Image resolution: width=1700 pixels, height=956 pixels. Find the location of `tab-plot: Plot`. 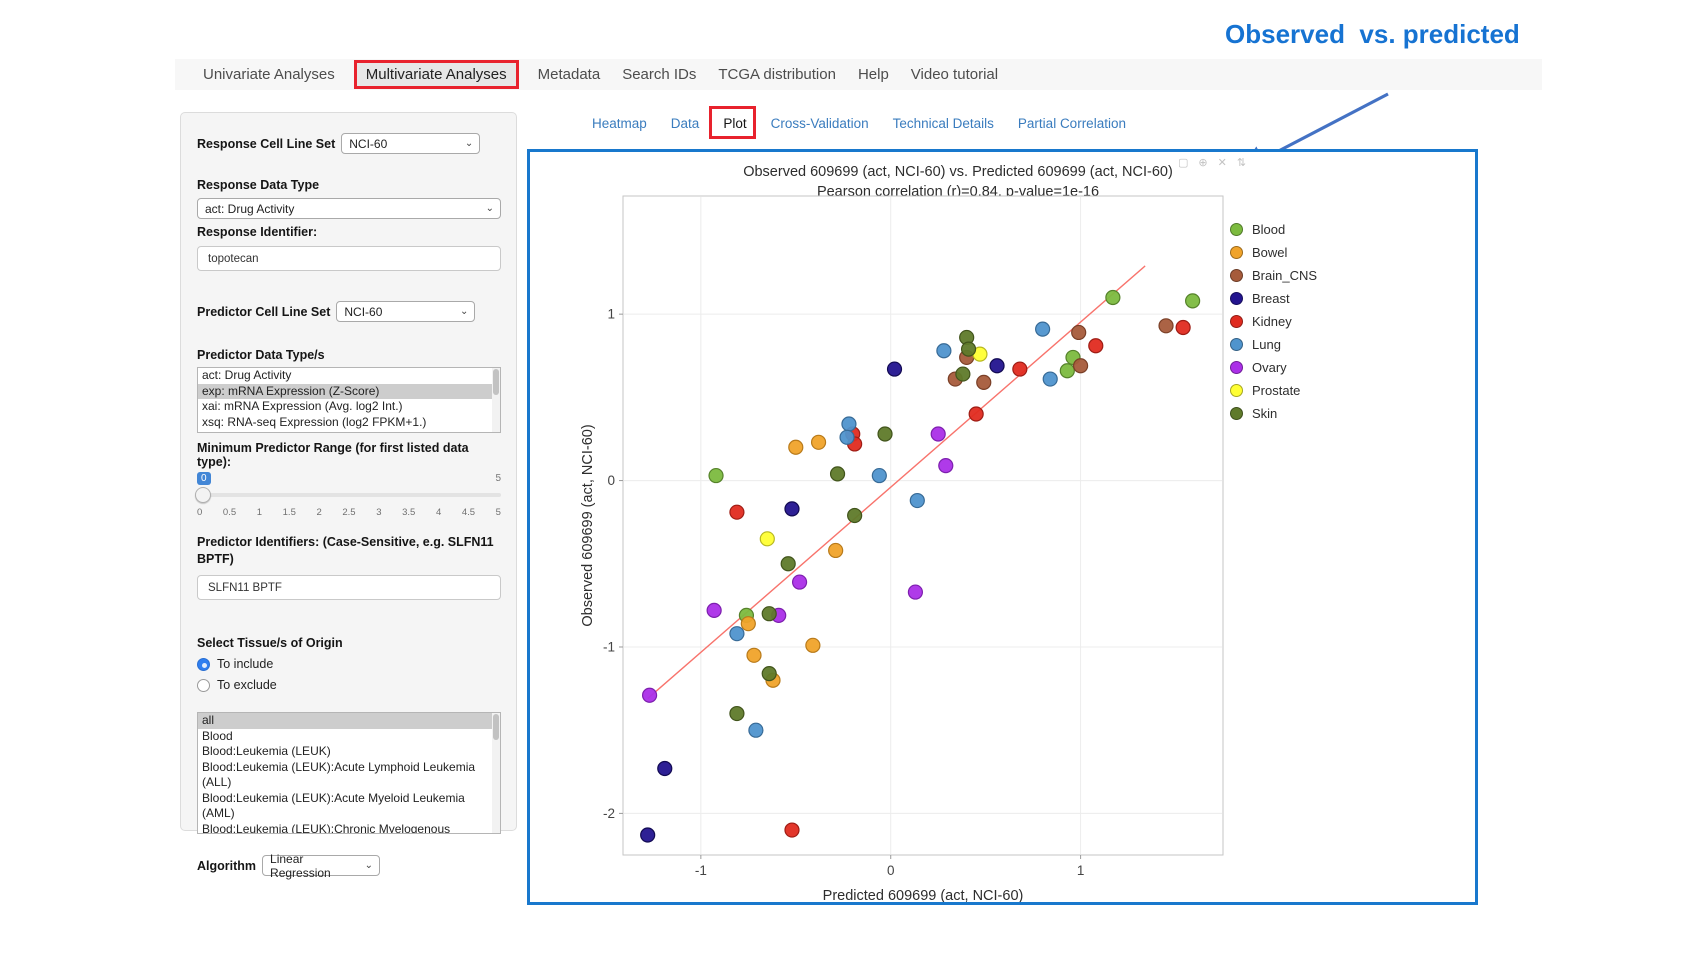

tab-plot: Plot is located at coordinates (733, 122).